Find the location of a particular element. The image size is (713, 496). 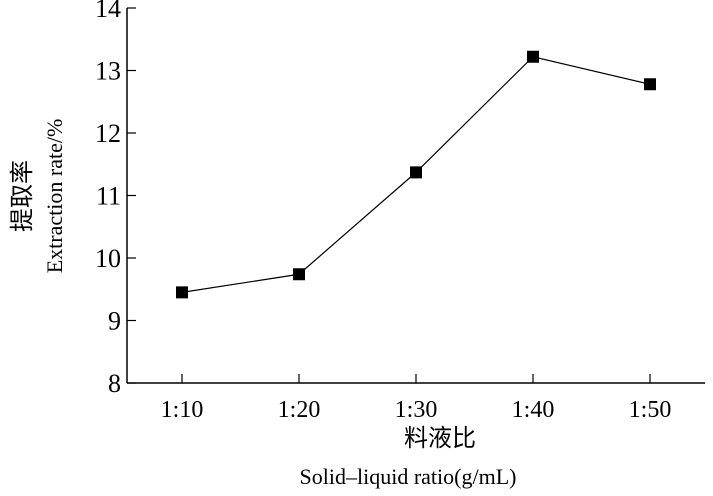

y-tick-label: 12 is located at coordinates (108, 133).